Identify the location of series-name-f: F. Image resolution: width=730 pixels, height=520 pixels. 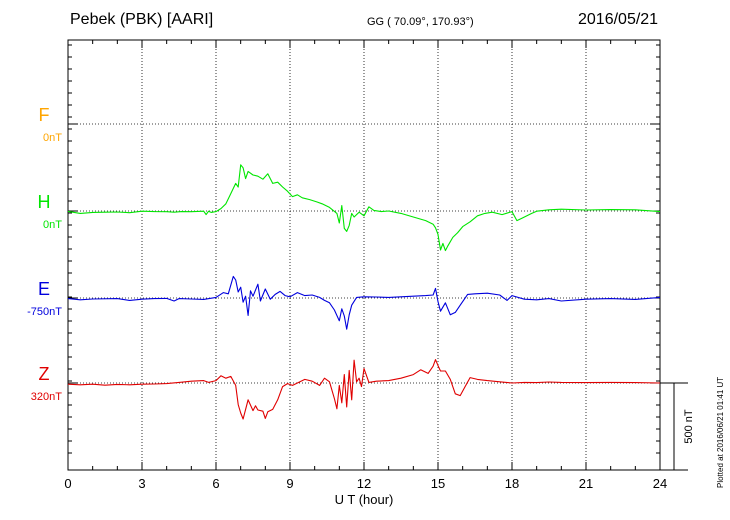
(44, 115).